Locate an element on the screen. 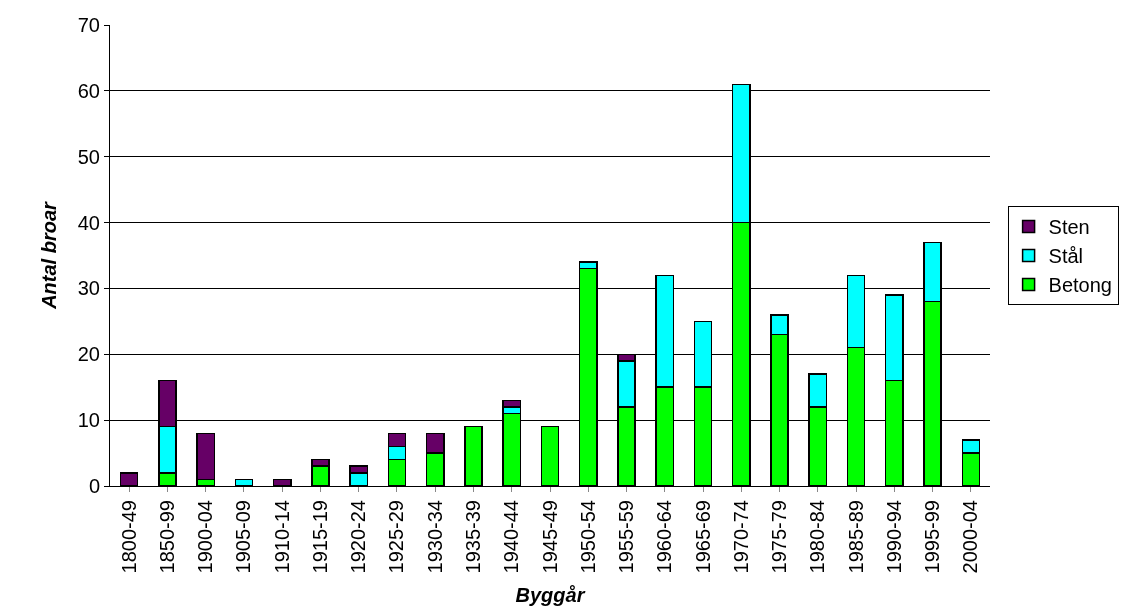 This screenshot has height=614, width=1131. x-tick-label: 1945-49 is located at coordinates (549, 537).